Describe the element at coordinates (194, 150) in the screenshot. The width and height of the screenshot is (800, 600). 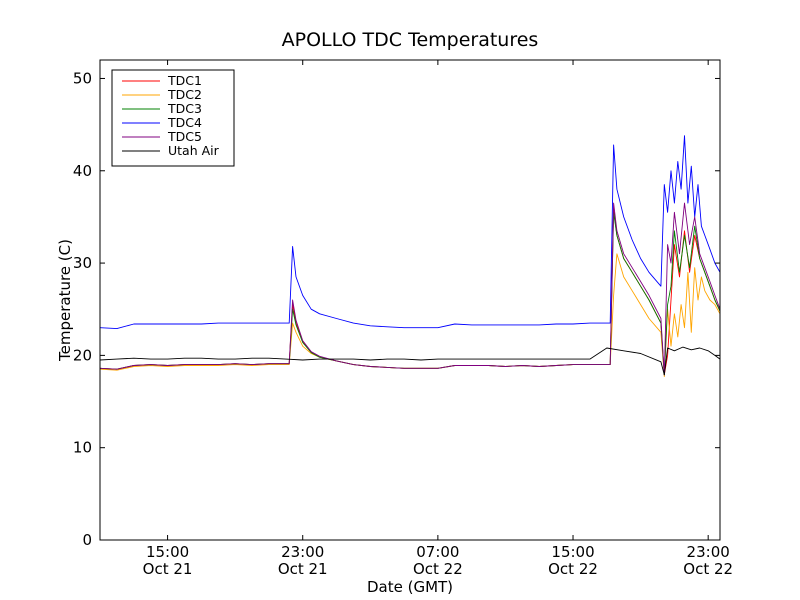
I see `legend-label: Utah Air` at that location.